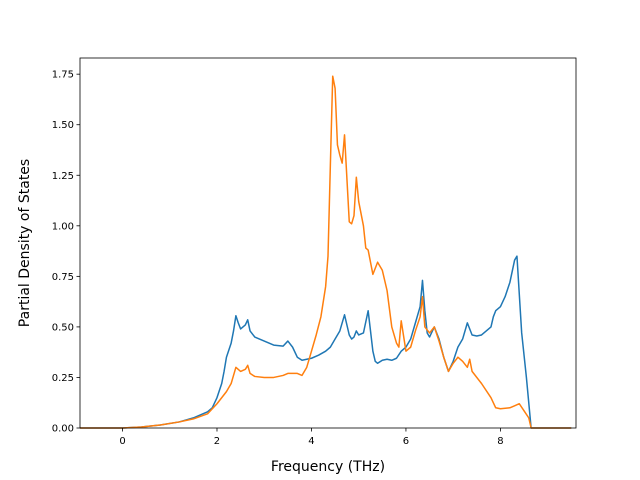 This screenshot has width=640, height=480. I want to click on x-tick-label: 8, so click(500, 441).